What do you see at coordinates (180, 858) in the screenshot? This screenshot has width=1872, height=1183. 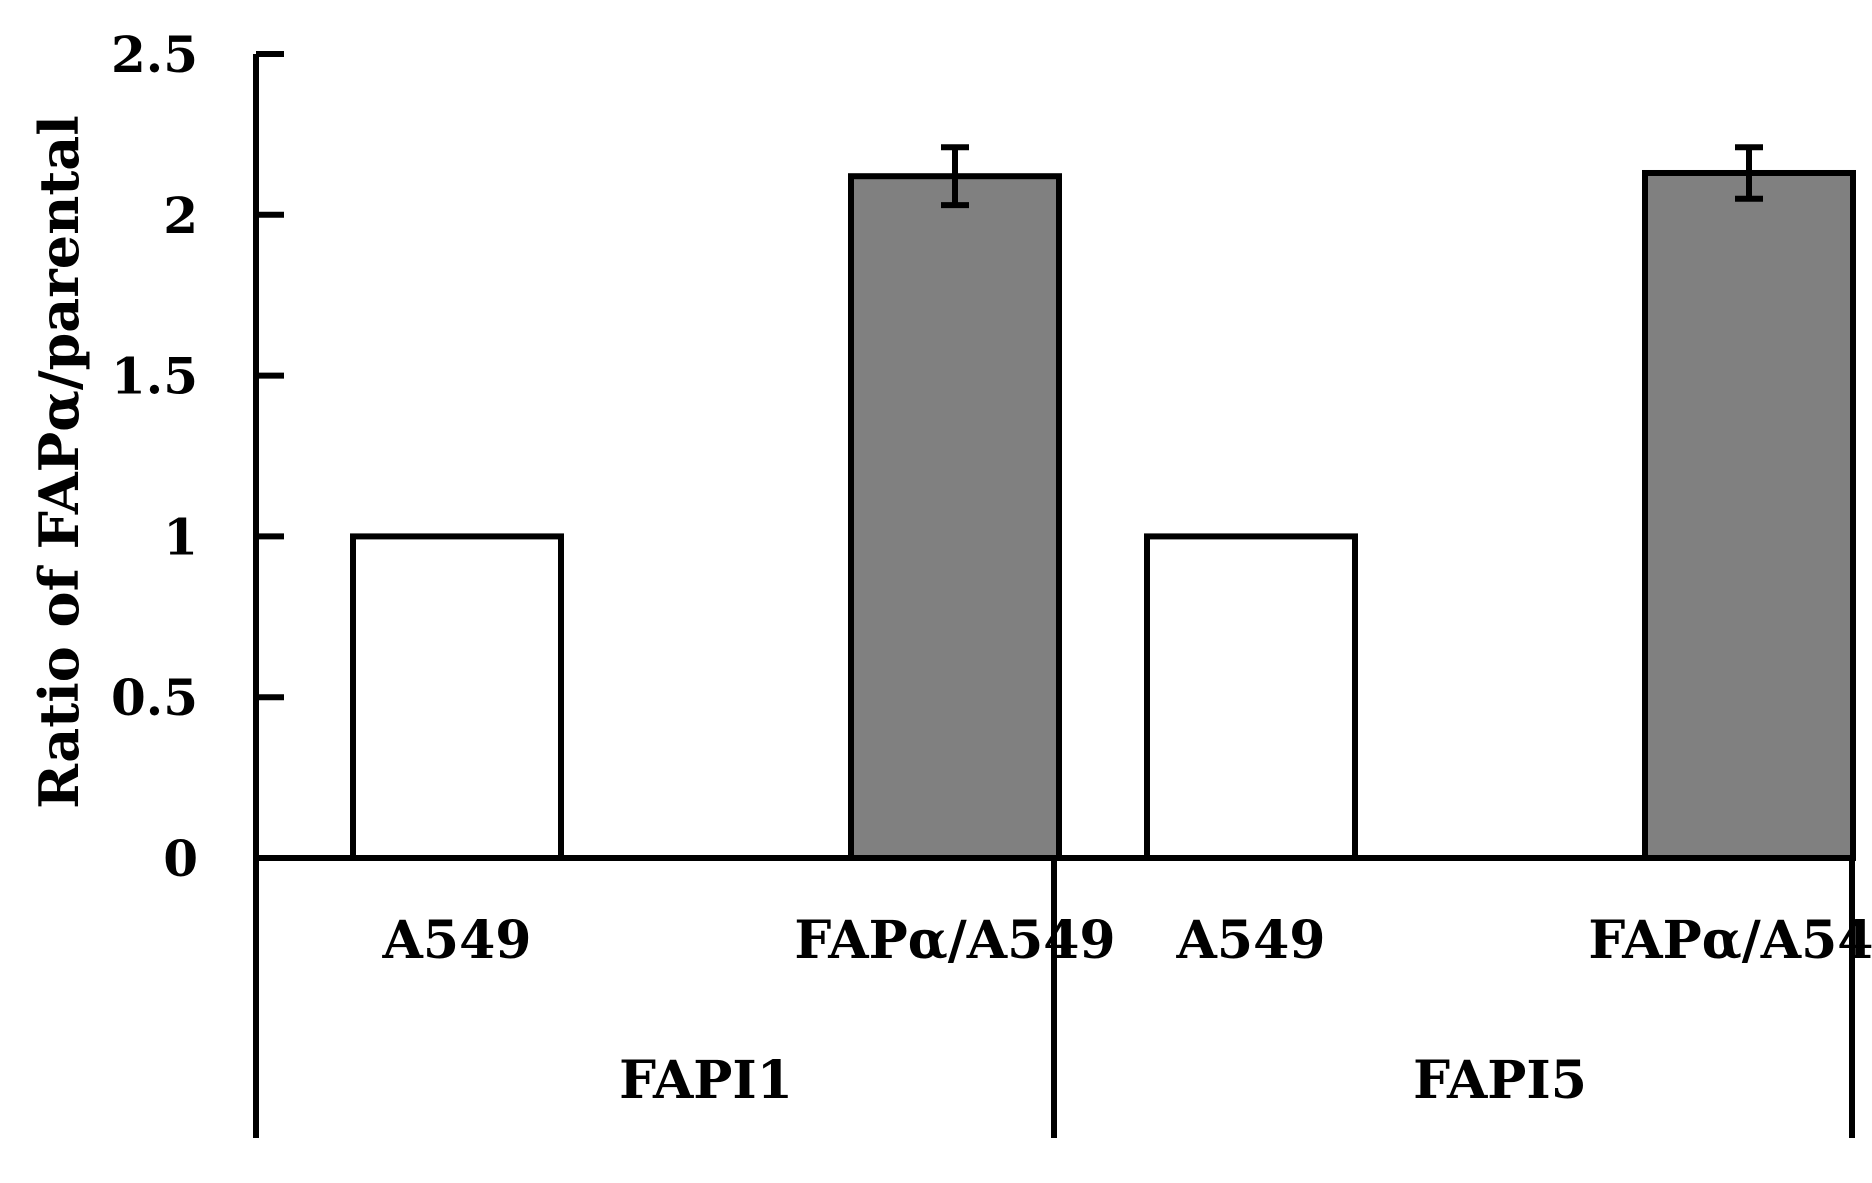 I see `y-tick-label: 0` at bounding box center [180, 858].